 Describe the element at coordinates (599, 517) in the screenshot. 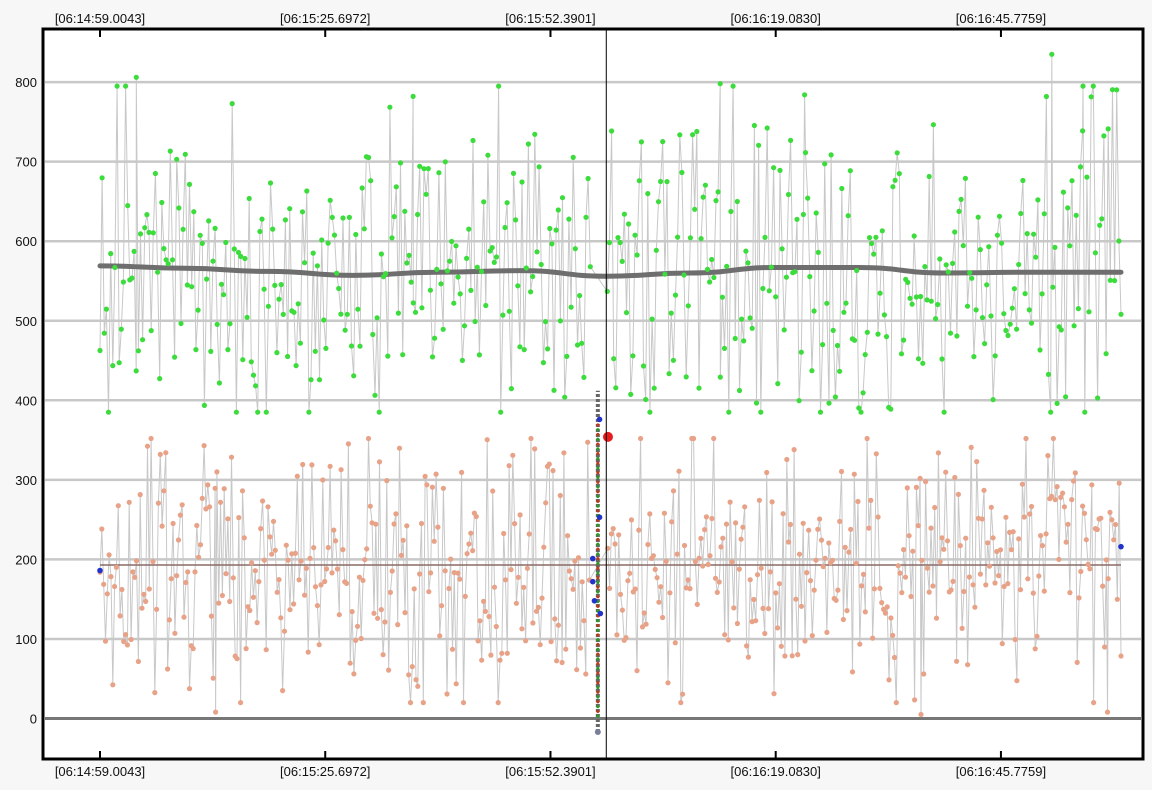

I see `marker-point` at that location.